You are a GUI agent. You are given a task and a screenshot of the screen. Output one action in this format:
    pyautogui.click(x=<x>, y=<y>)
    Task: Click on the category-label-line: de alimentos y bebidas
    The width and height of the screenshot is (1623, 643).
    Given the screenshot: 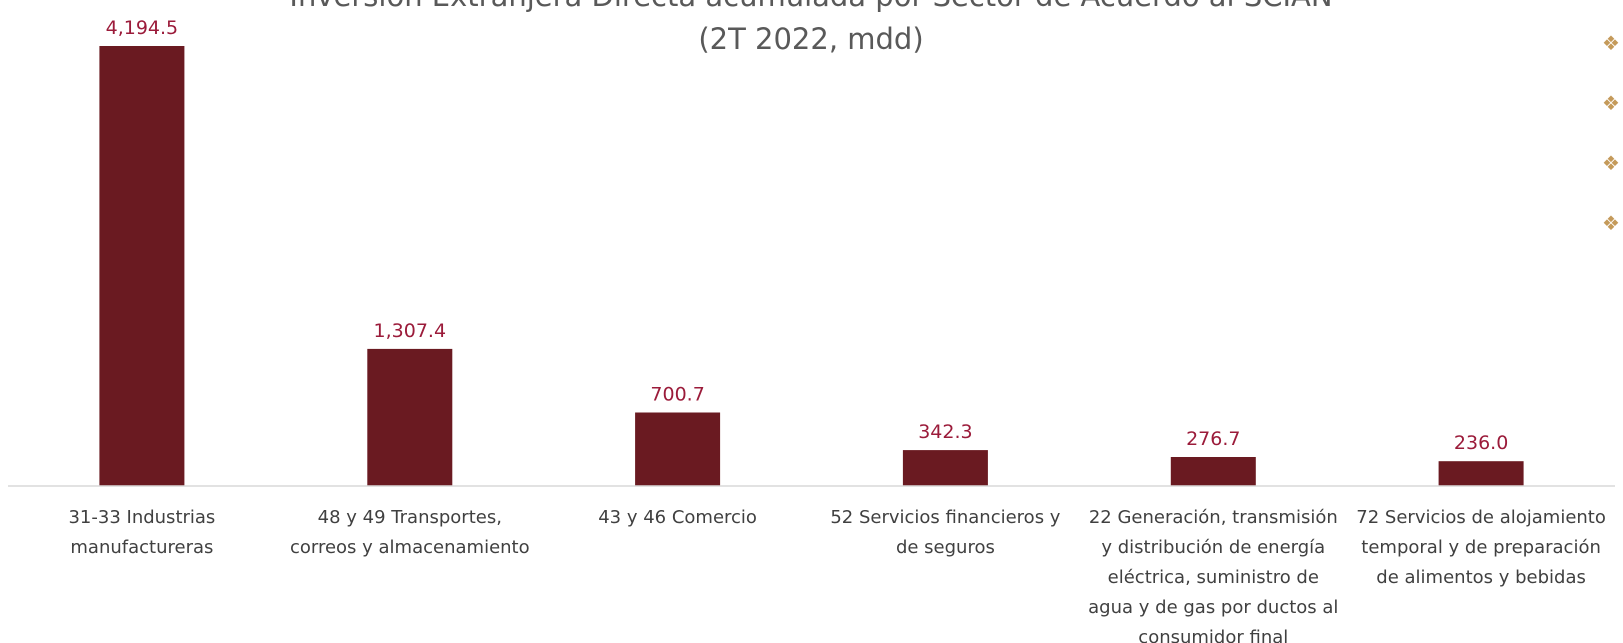 What is the action you would take?
    pyautogui.click(x=1481, y=577)
    